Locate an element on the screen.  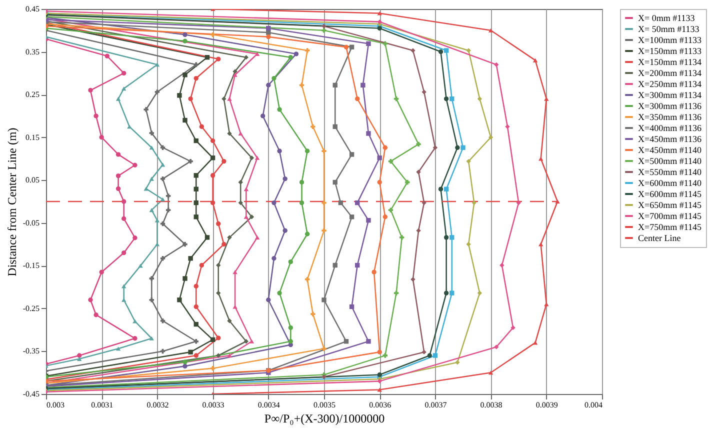
x-tick-label: 0.0033 is located at coordinates (213, 405).